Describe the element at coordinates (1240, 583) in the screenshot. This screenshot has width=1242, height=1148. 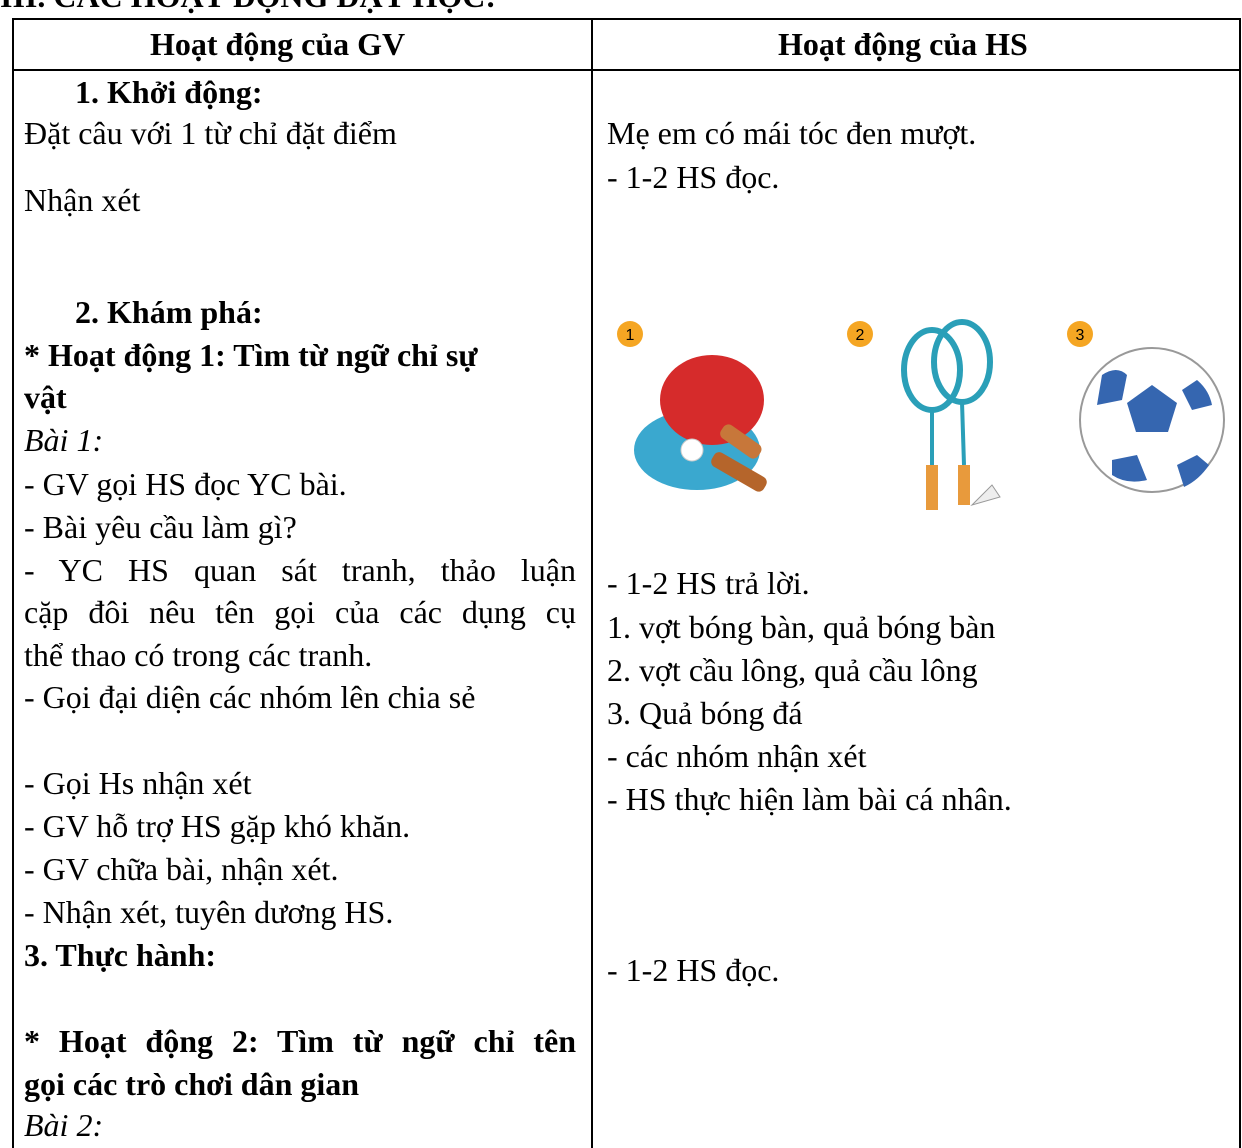
I see `table-border-right` at that location.